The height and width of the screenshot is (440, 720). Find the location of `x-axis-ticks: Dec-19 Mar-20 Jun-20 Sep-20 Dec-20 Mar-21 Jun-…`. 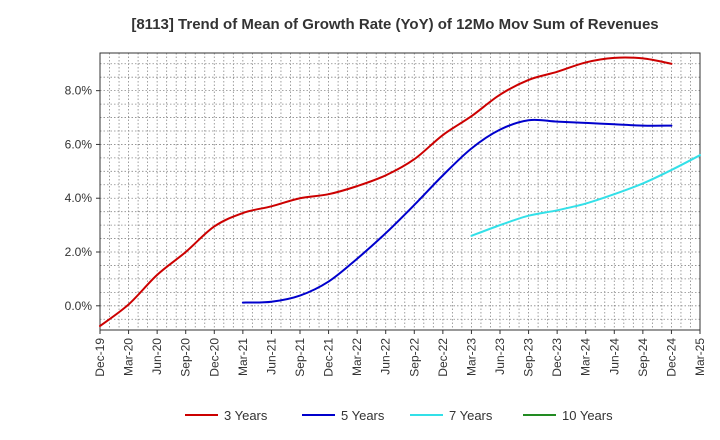

x-axis-ticks: Dec-19 Mar-20 Jun-20 Sep-20 Dec-20 Mar-21 Jun-… is located at coordinates (400, 353).